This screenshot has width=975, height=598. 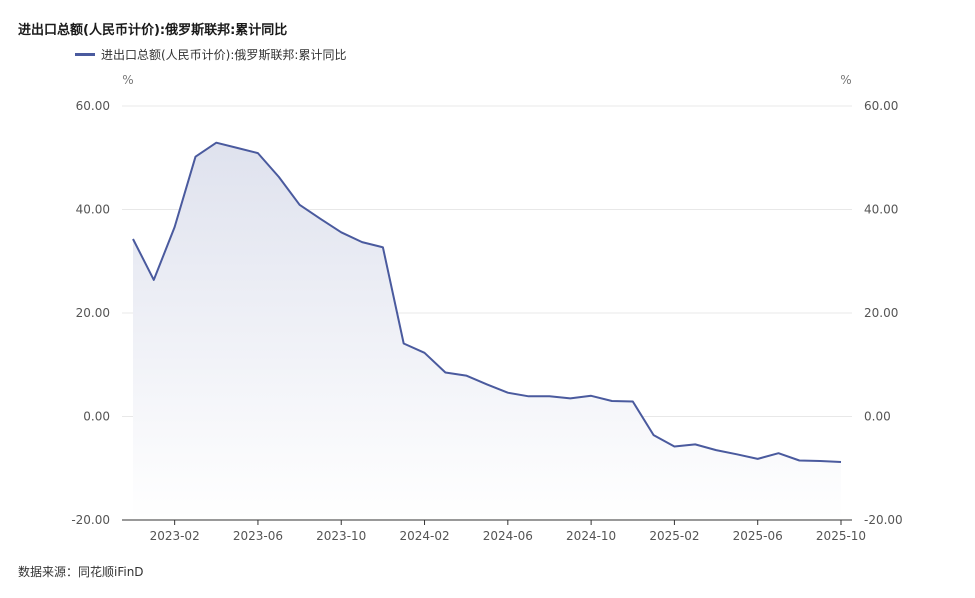 What do you see at coordinates (127, 80) in the screenshot?
I see `y-unit-left: %` at bounding box center [127, 80].